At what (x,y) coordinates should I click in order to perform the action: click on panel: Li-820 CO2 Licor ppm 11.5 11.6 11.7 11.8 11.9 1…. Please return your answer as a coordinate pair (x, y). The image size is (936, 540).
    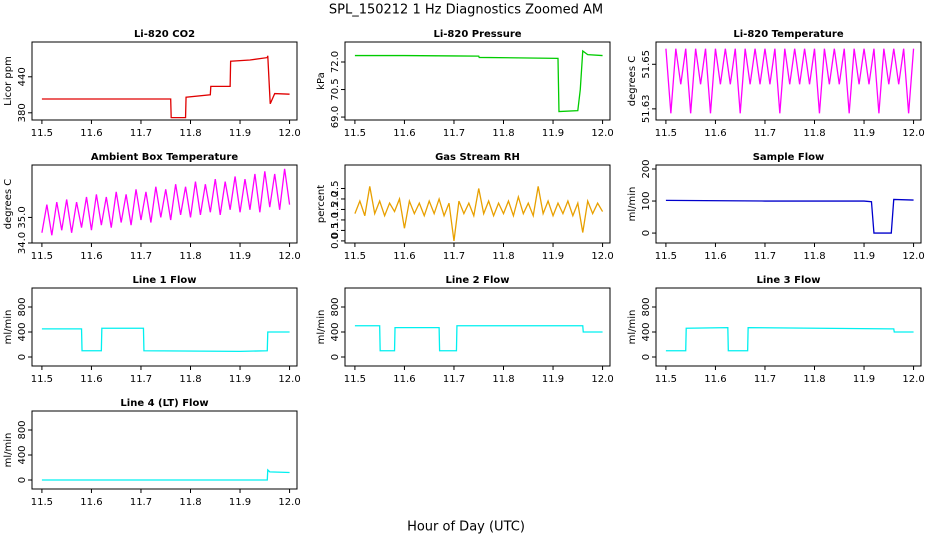
    Looking at the image, I should click on (152, 84).